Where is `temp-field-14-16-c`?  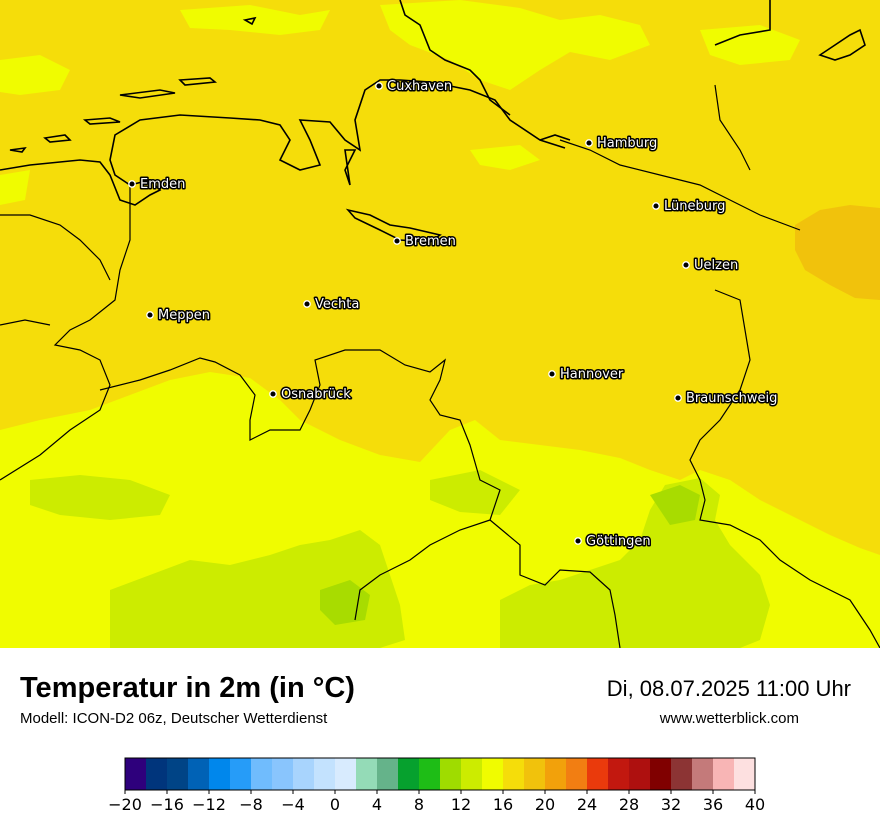
temp-field-14-16-c is located at coordinates (100, 497).